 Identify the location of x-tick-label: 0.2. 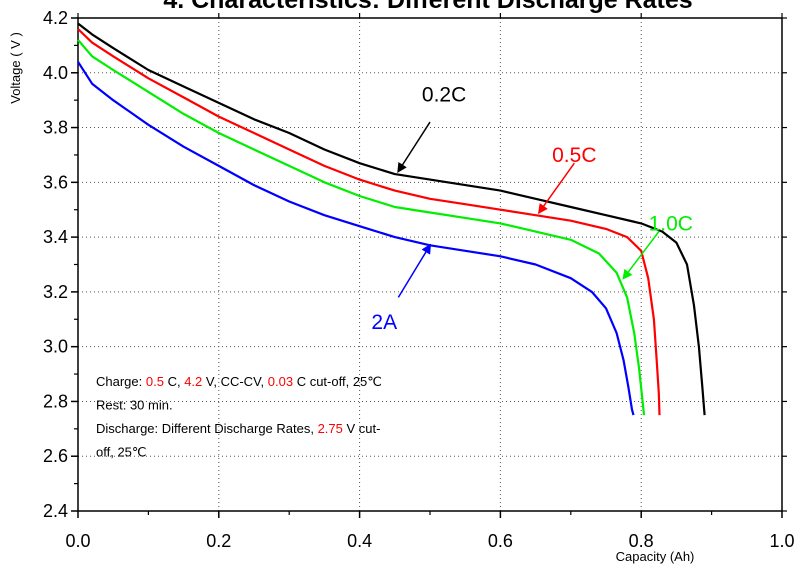
(218, 541).